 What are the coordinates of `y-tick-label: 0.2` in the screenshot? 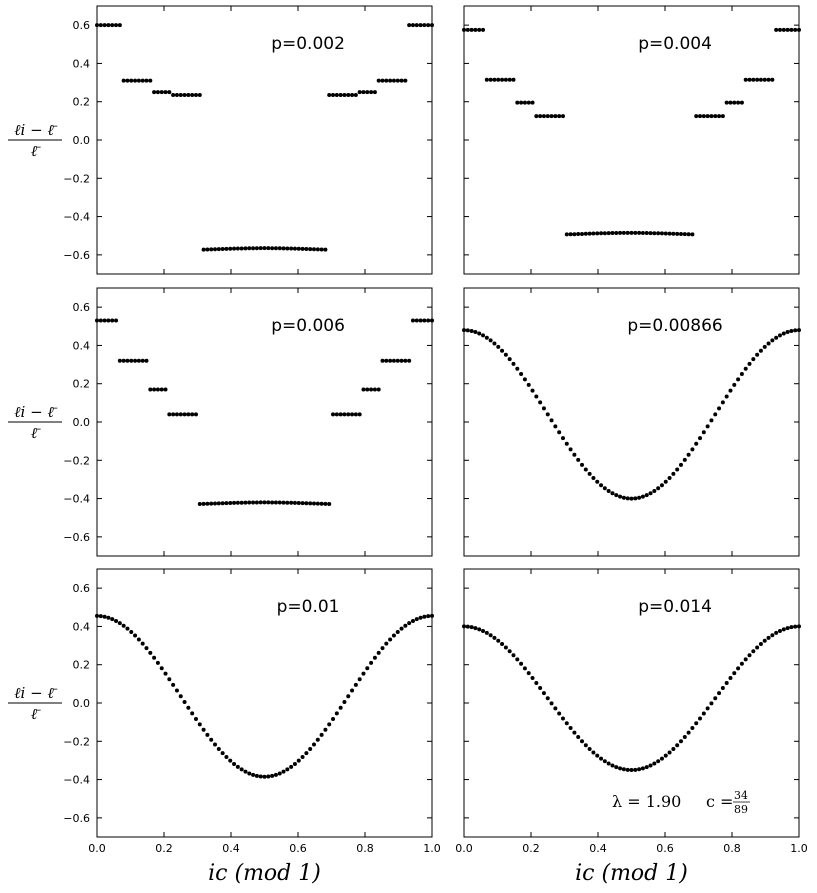 It's located at (82, 665).